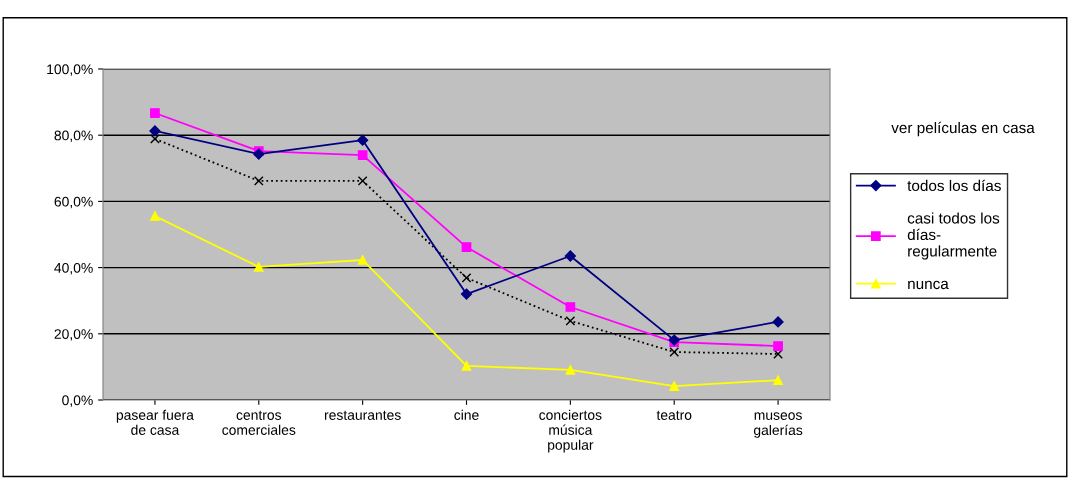 The height and width of the screenshot is (478, 1070). What do you see at coordinates (73, 335) in the screenshot?
I see `y-tick-label: 20,0%` at bounding box center [73, 335].